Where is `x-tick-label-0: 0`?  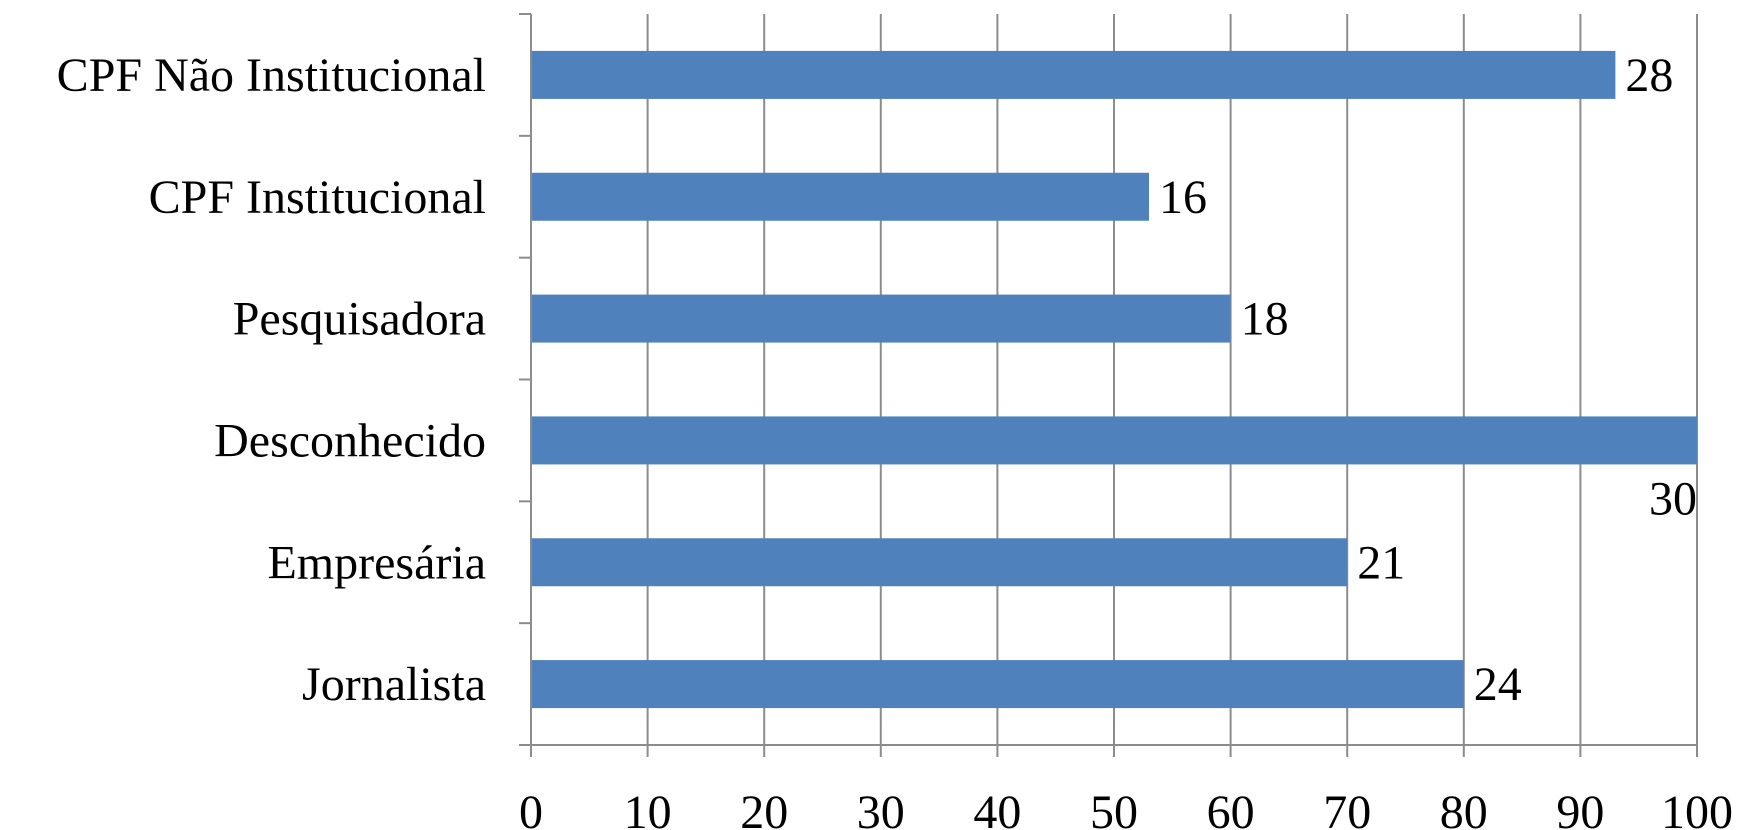
x-tick-label-0: 0 is located at coordinates (531, 808).